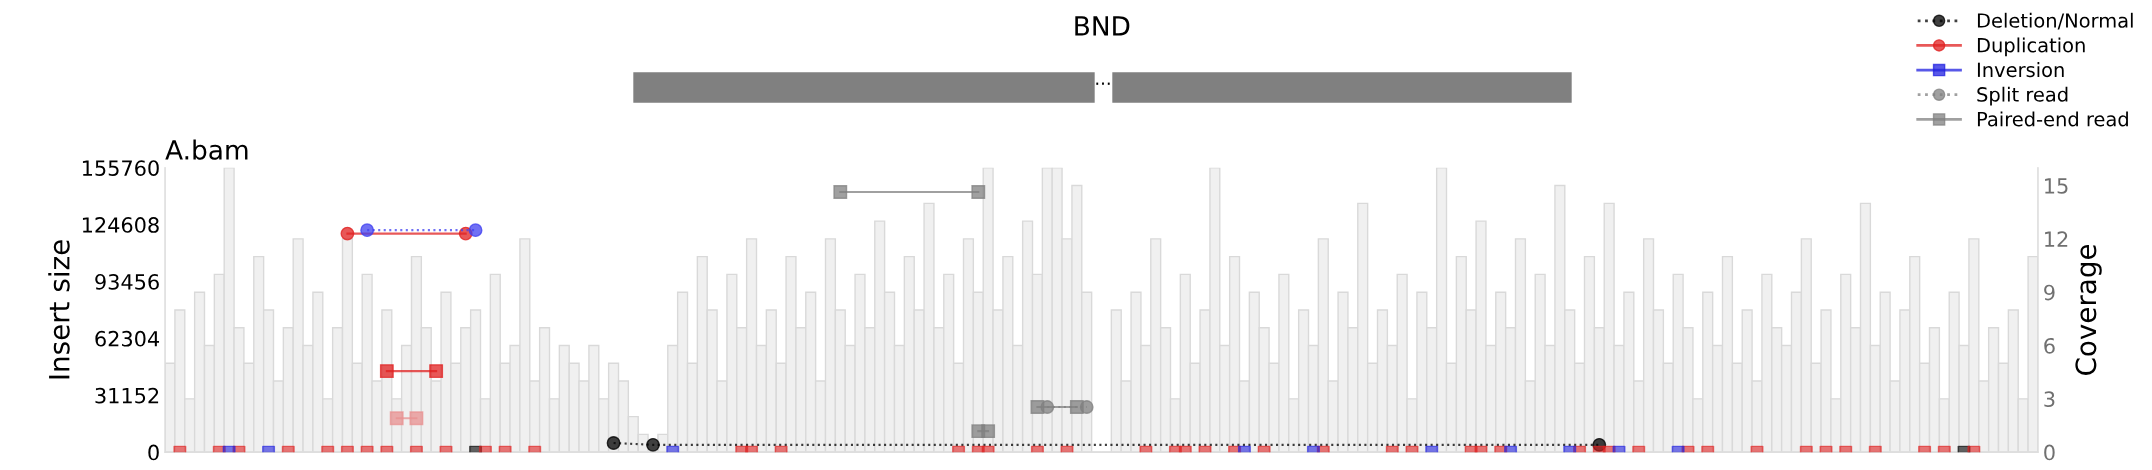 The image size is (2152, 470). Describe the element at coordinates (127, 281) in the screenshot. I see `y-tick-label: 93456` at that location.